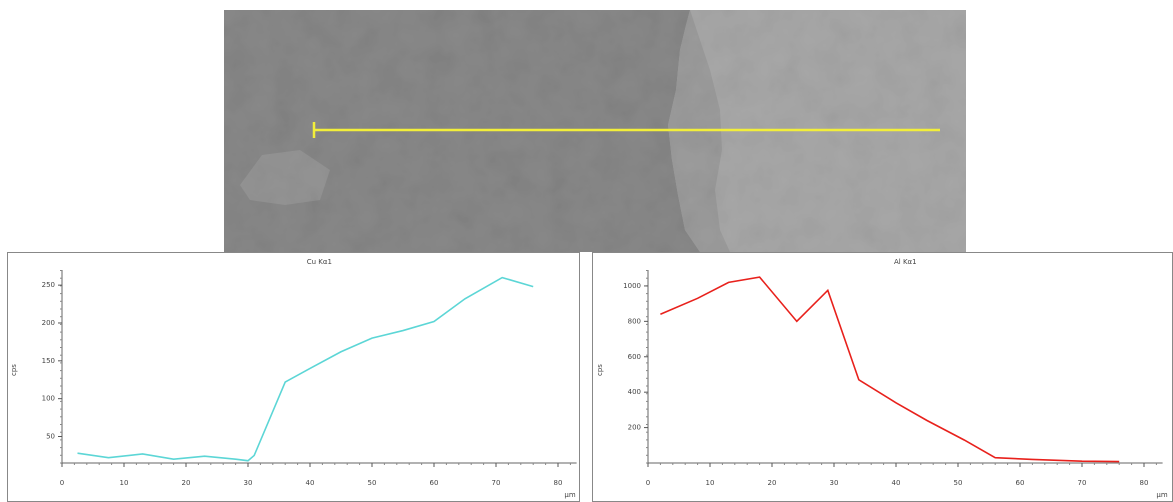 This screenshot has height=502, width=1173. What do you see at coordinates (48, 399) in the screenshot?
I see `y-tick-label: 100` at bounding box center [48, 399].